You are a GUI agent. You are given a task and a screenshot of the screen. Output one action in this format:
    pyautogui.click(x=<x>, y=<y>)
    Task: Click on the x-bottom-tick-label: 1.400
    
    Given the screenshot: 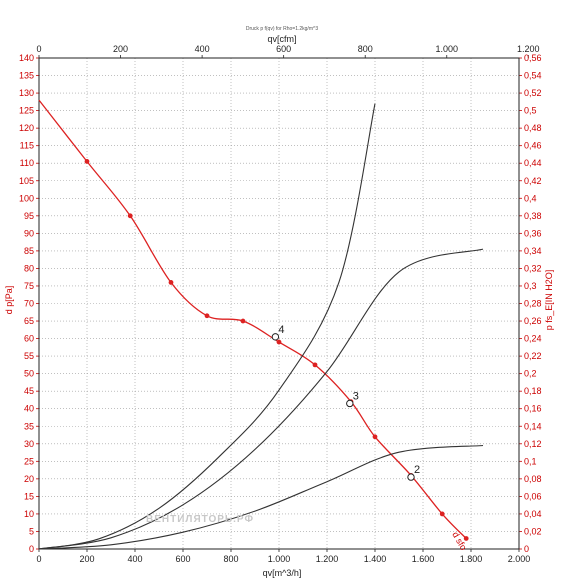 What is the action you would take?
    pyautogui.click(x=375, y=559)
    